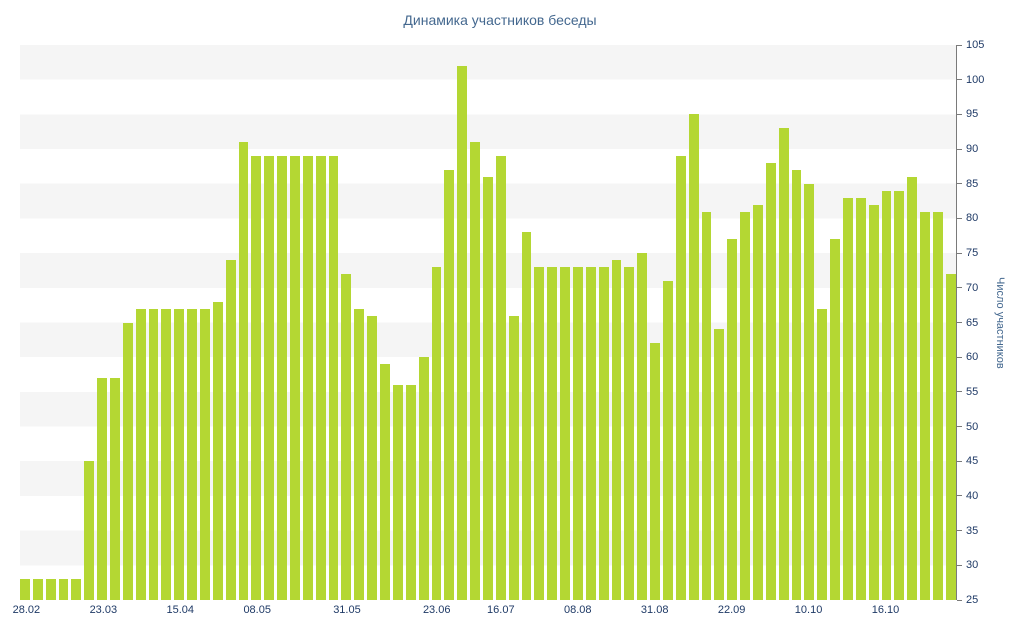 Image resolution: width=1024 pixels, height=640 pixels. Describe the element at coordinates (972, 322) in the screenshot. I see `y-tick-label: 65` at that location.